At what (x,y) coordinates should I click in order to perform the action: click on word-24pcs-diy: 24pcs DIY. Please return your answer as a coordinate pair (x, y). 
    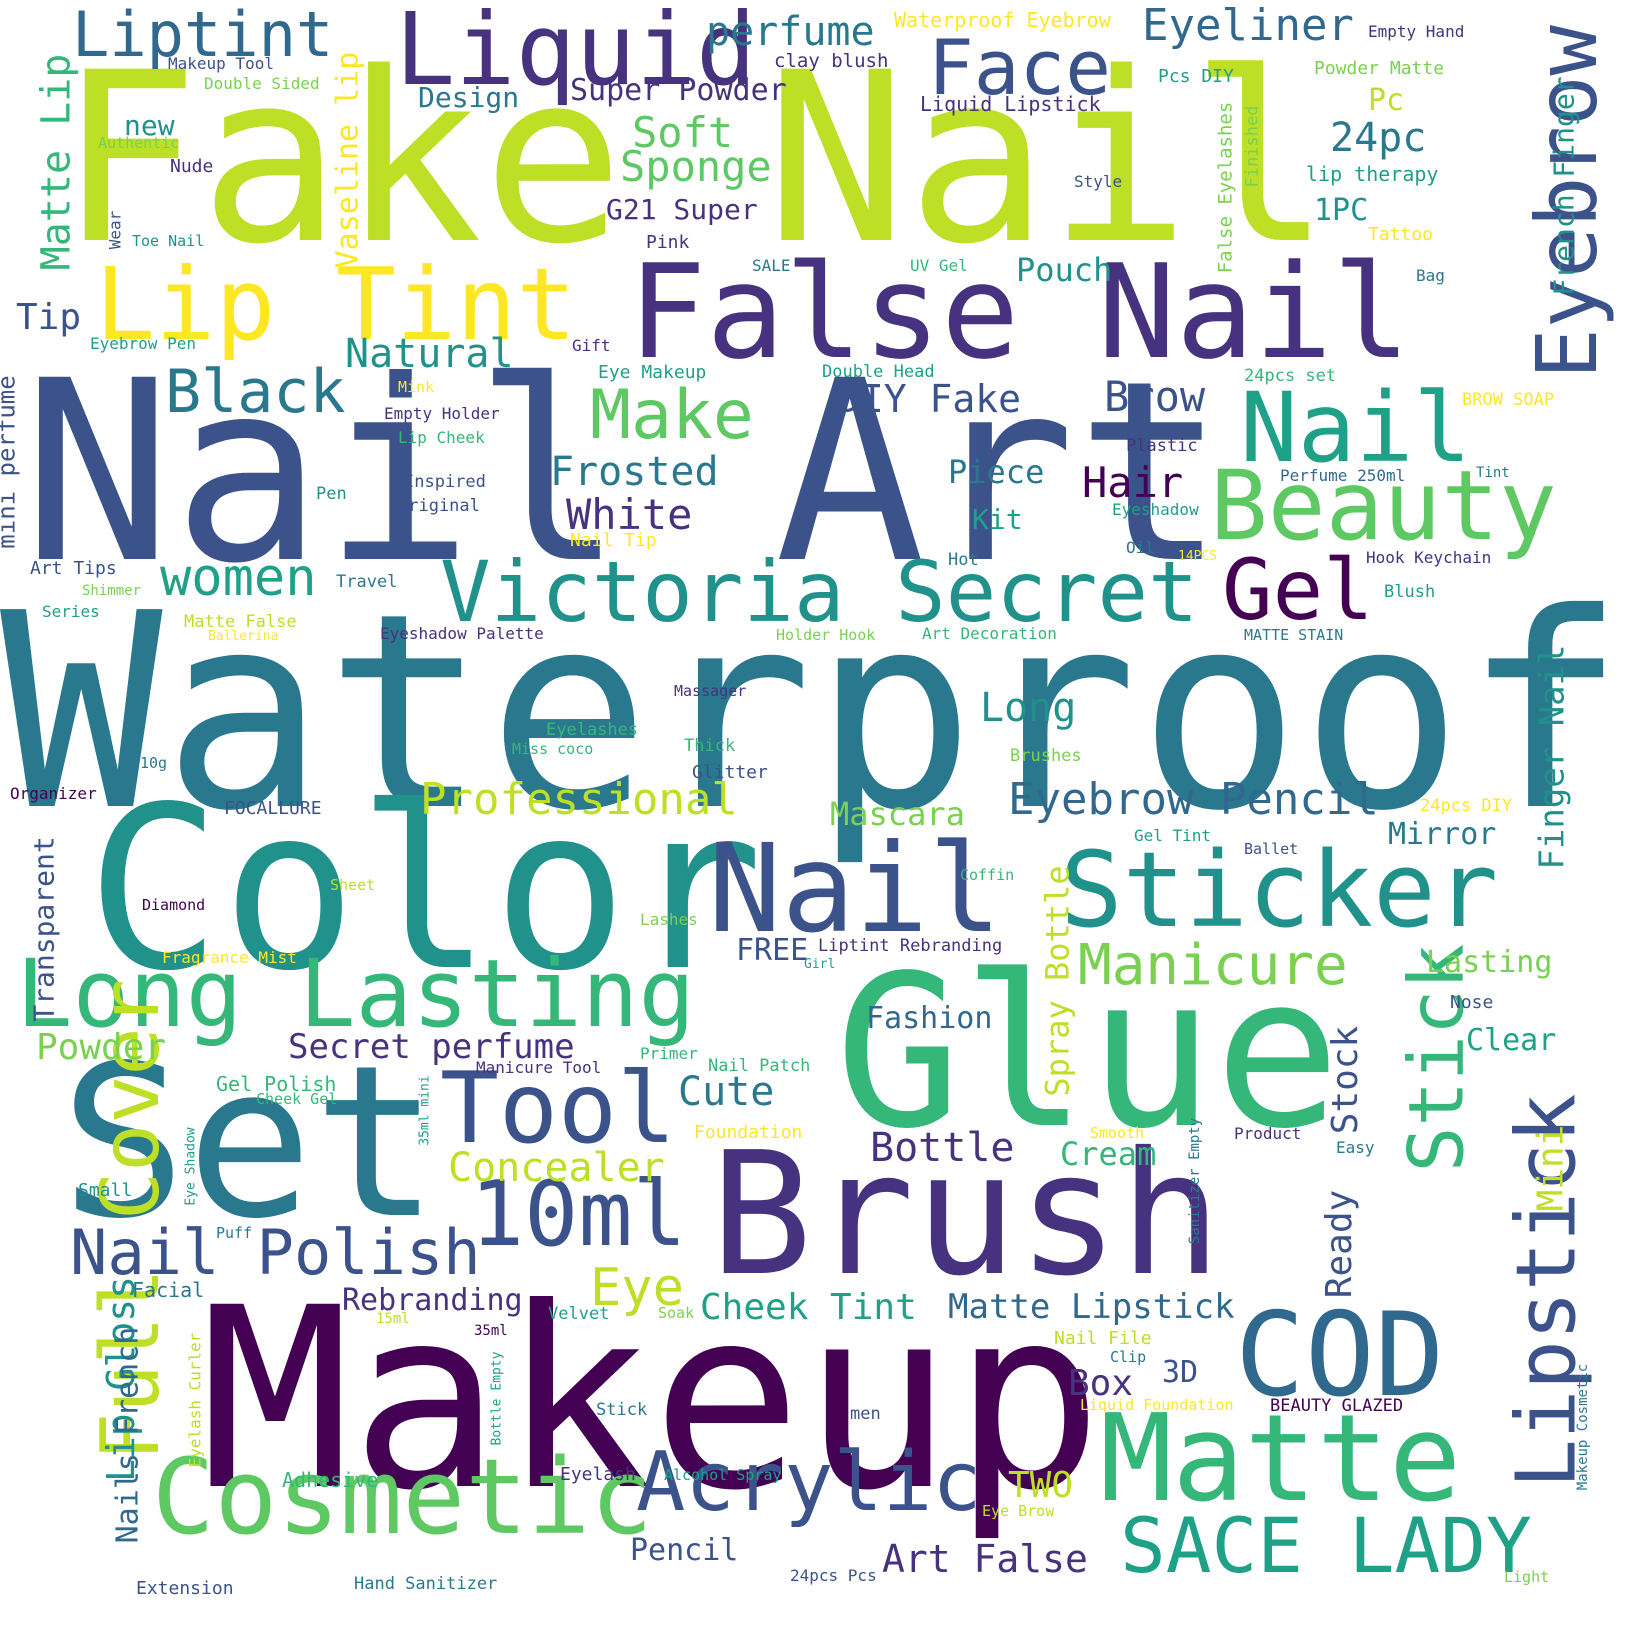
    Looking at the image, I should click on (1466, 806).